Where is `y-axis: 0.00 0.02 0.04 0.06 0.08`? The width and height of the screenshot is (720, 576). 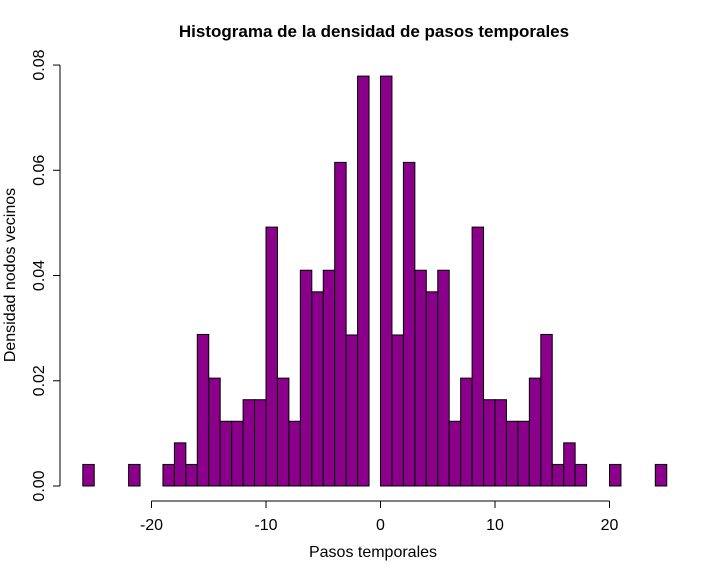 y-axis: 0.00 0.02 0.04 0.06 0.08 is located at coordinates (46, 275).